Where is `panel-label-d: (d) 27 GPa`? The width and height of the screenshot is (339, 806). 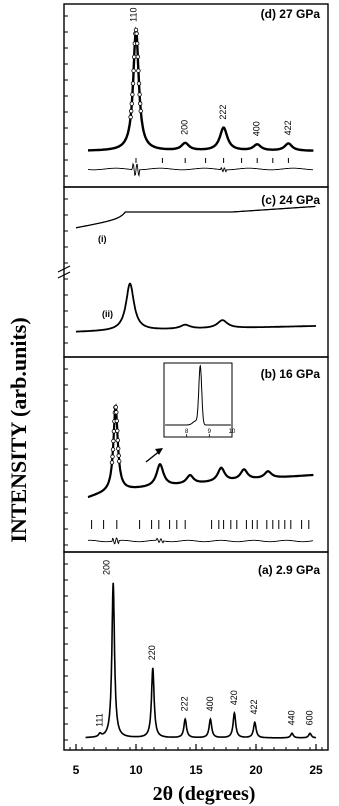 panel-label-d: (d) 27 GPa is located at coordinates (291, 14).